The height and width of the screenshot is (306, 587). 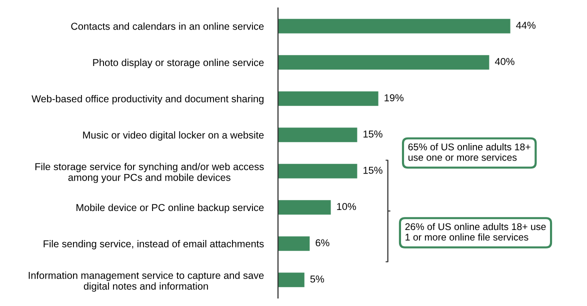 I want to click on annotation: 26% of US online adults 18+ use 1 or more online file services, so click(x=475, y=231).